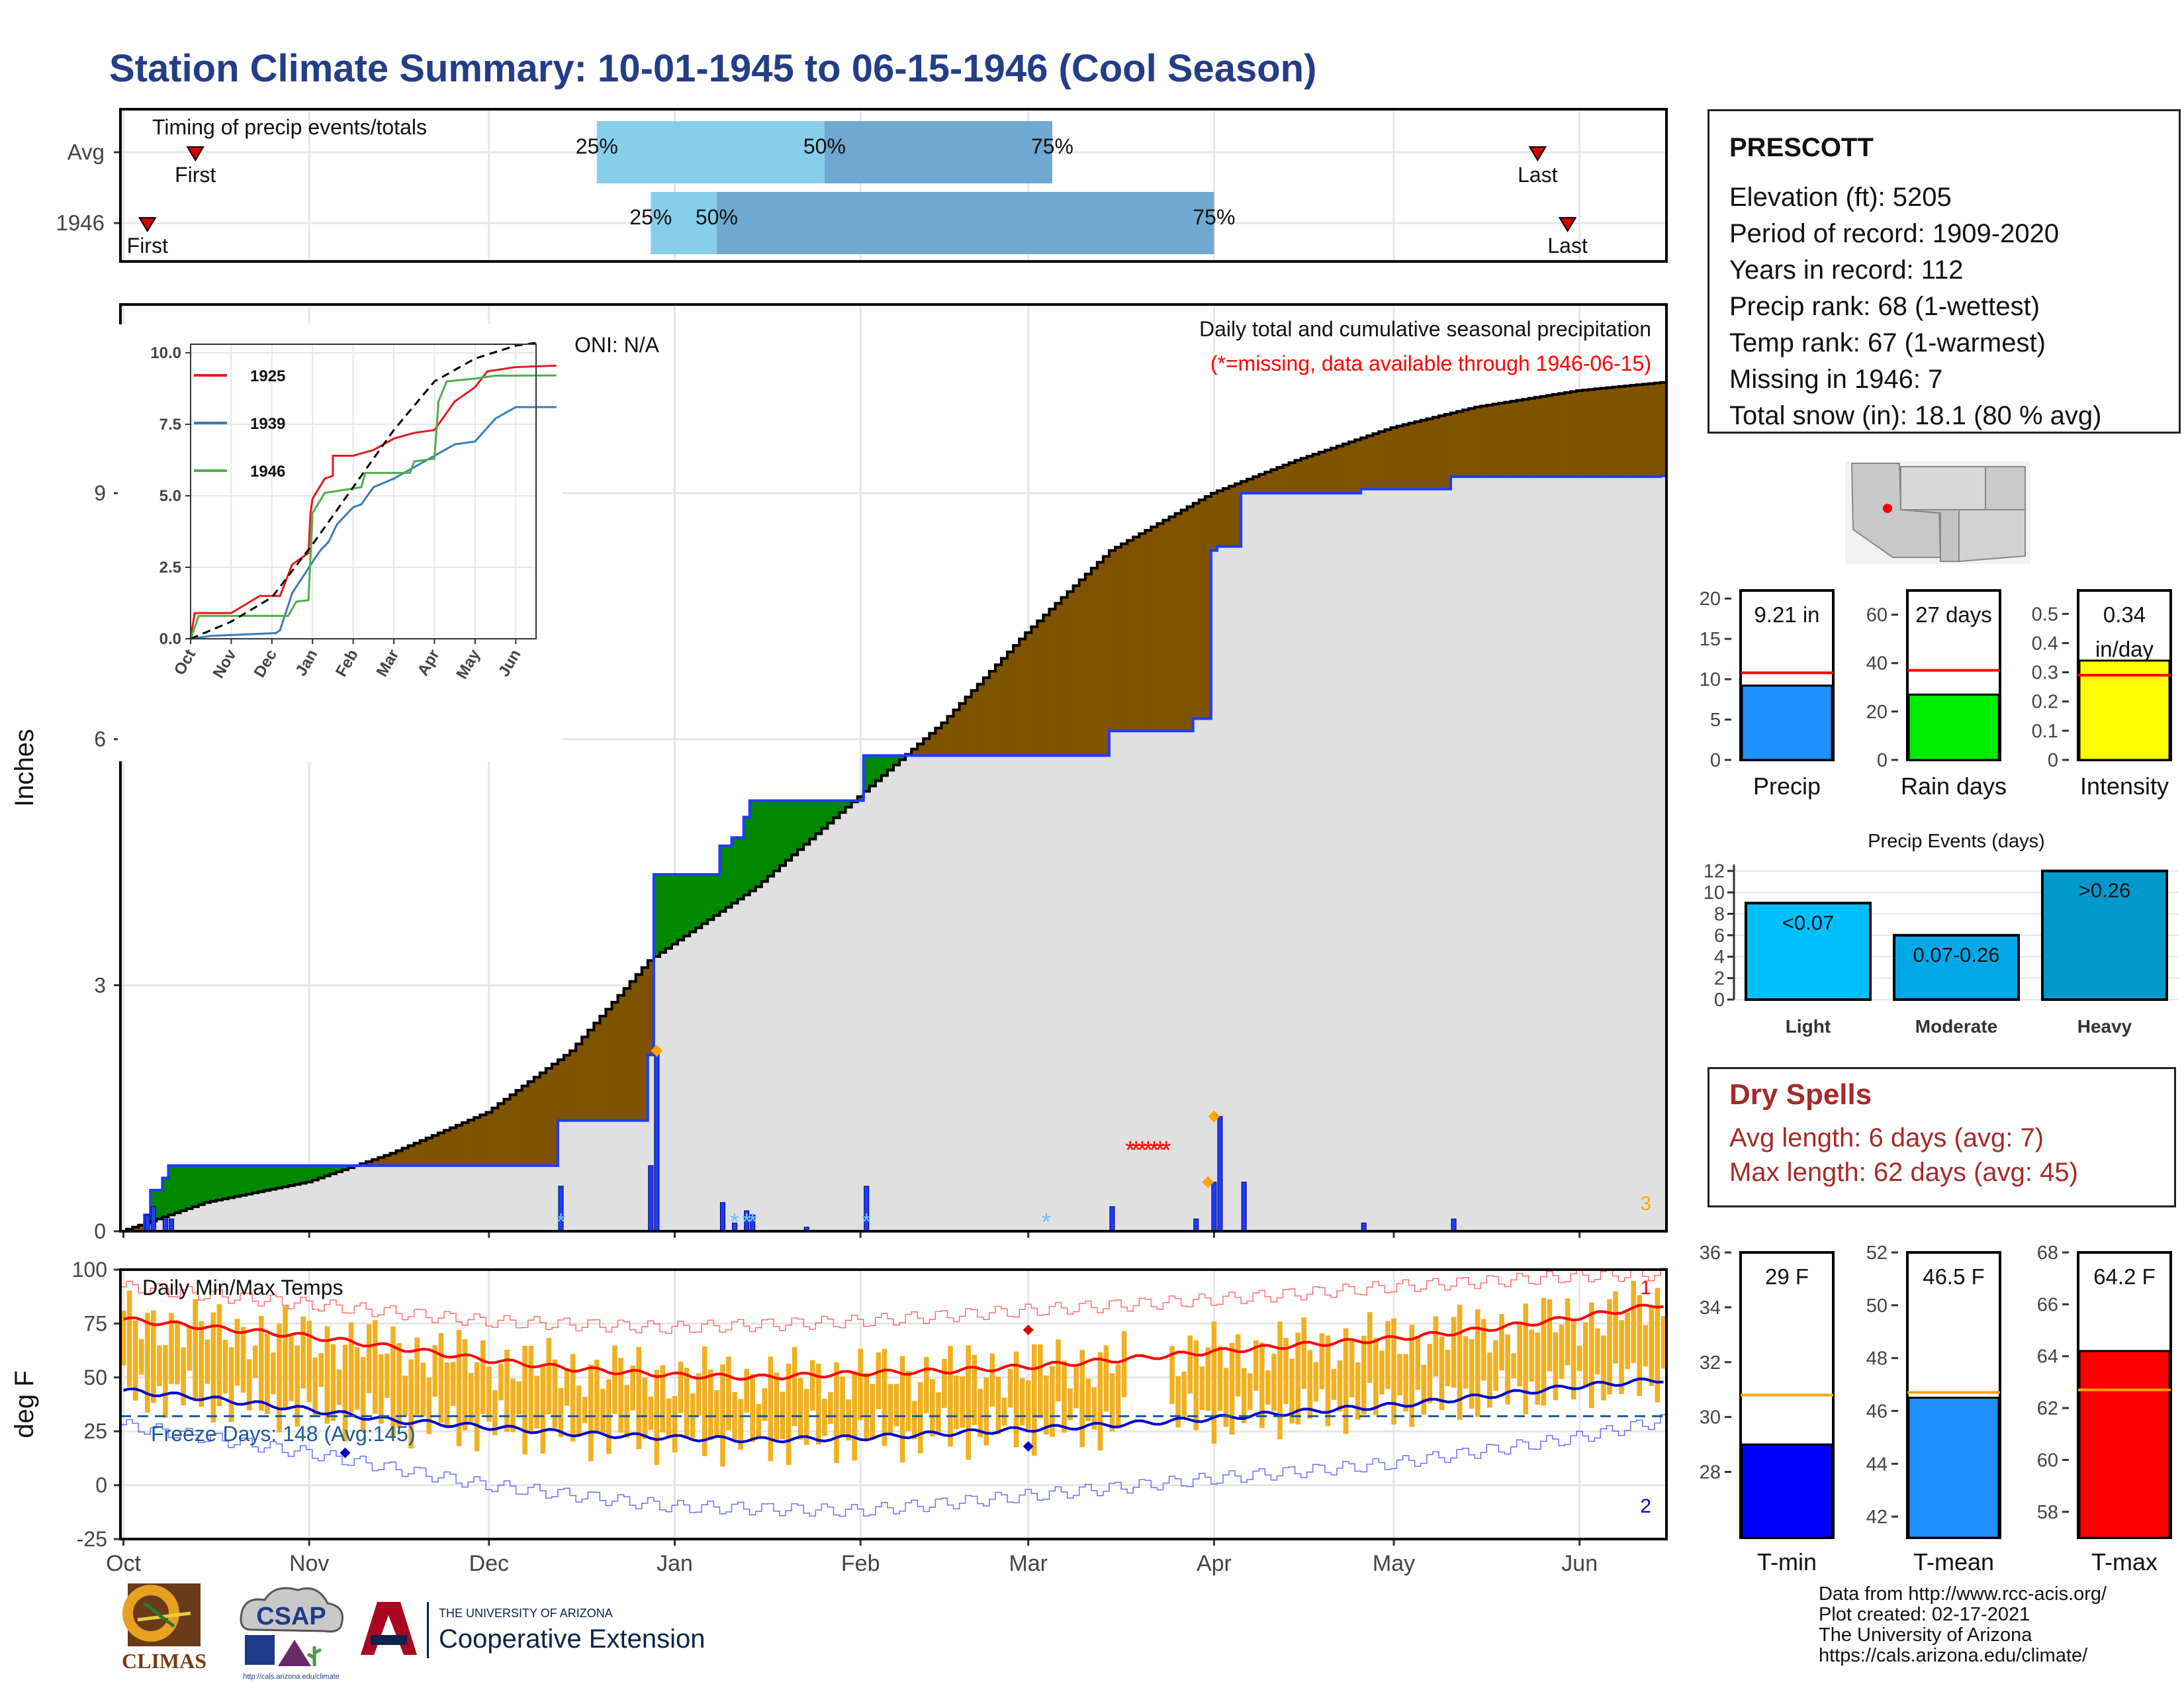 Image resolution: width=2184 pixels, height=1688 pixels. I want to click on t-min-y-tick-label: 36, so click(1710, 1253).